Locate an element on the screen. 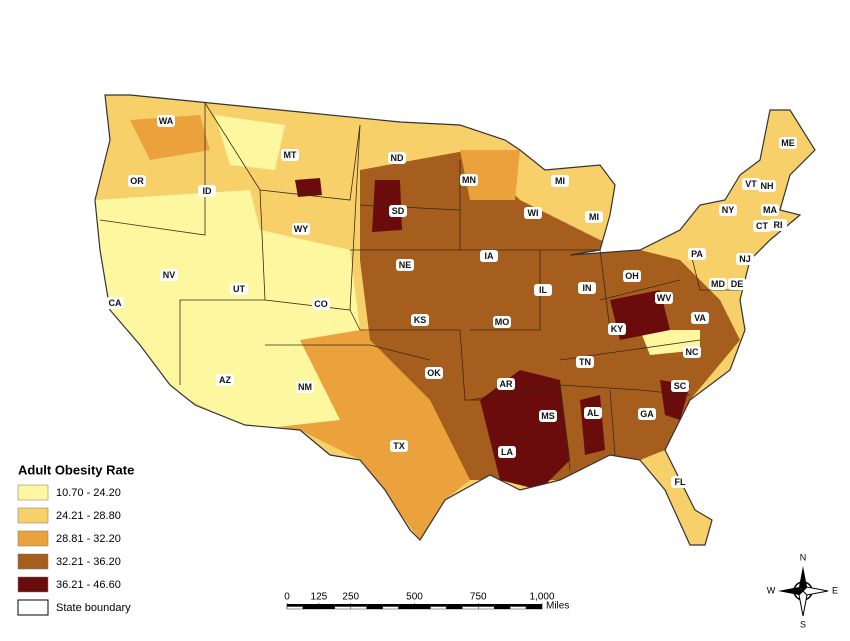 The width and height of the screenshot is (850, 641). state-label: PA is located at coordinates (697, 254).